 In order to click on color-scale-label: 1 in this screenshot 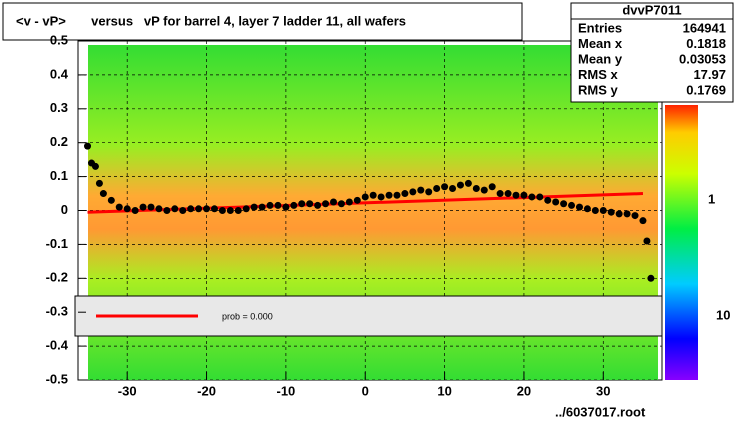, I will do `click(711, 198)`.